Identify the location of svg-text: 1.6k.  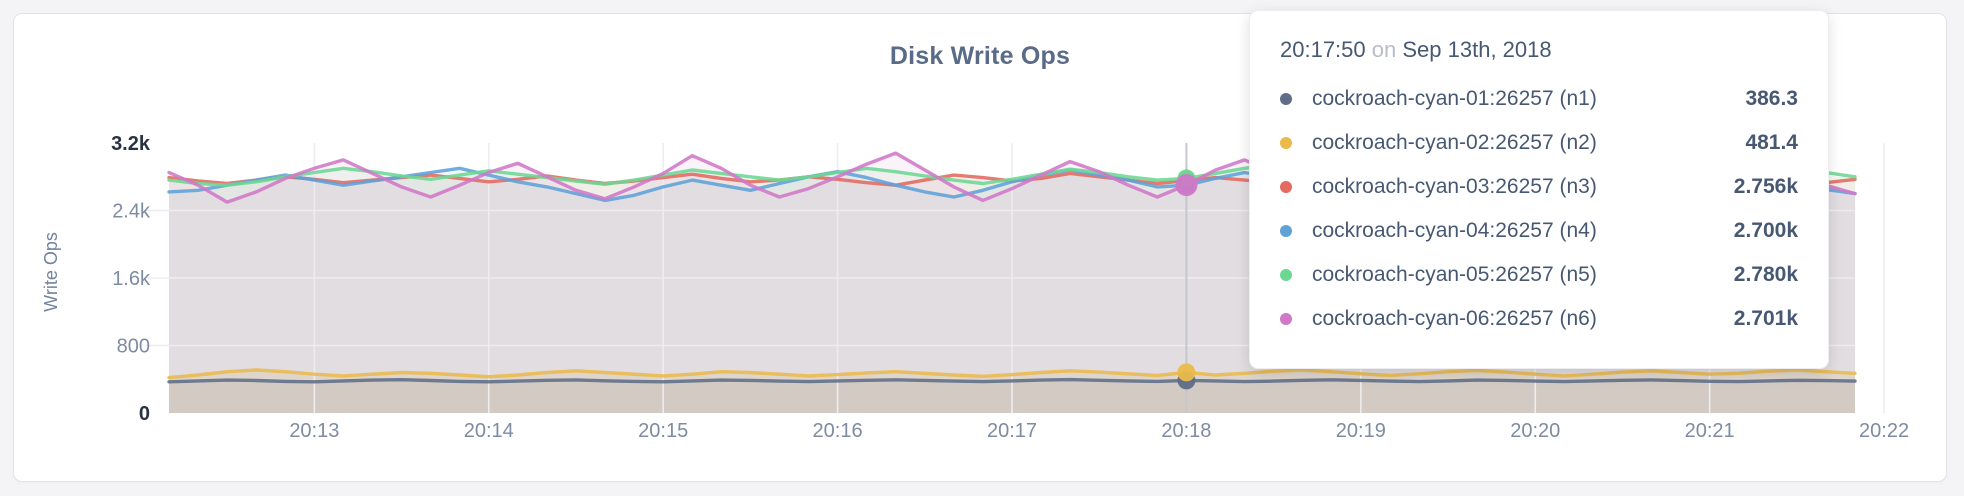
(131, 279).